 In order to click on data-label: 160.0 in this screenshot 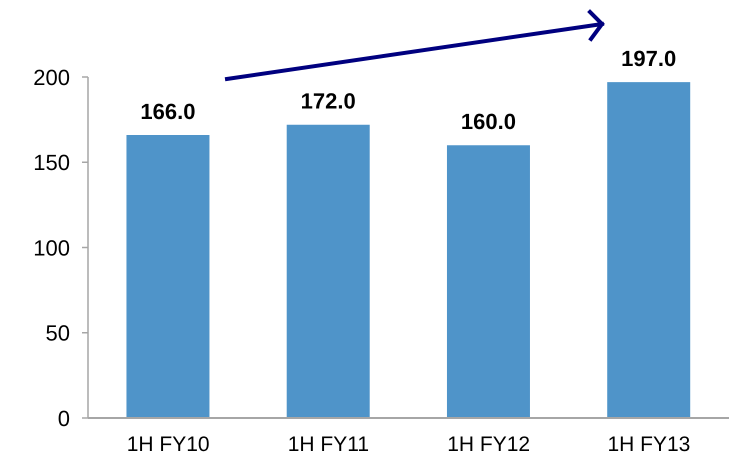, I will do `click(488, 121)`.